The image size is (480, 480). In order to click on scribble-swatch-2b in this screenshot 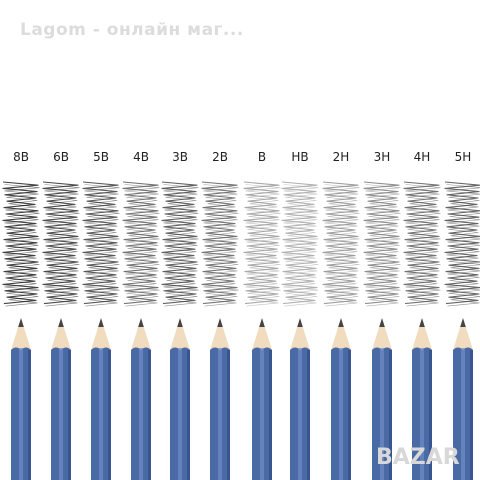, I will do `click(219, 243)`.